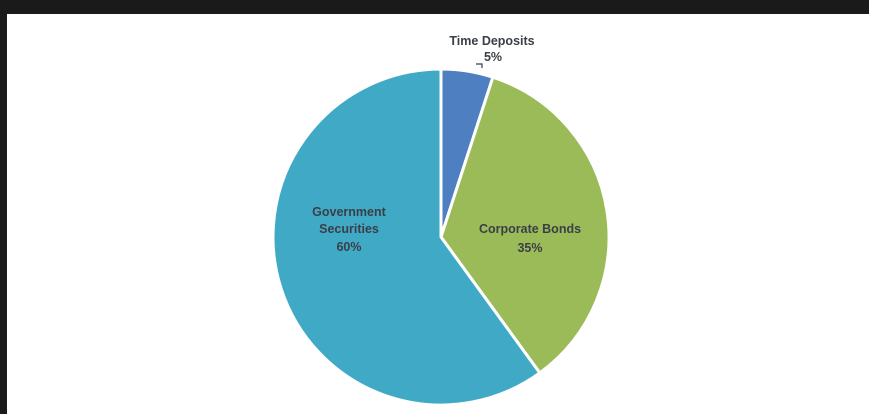 The height and width of the screenshot is (414, 869). What do you see at coordinates (491, 41) in the screenshot?
I see `time-deposits-label: Time Deposits` at bounding box center [491, 41].